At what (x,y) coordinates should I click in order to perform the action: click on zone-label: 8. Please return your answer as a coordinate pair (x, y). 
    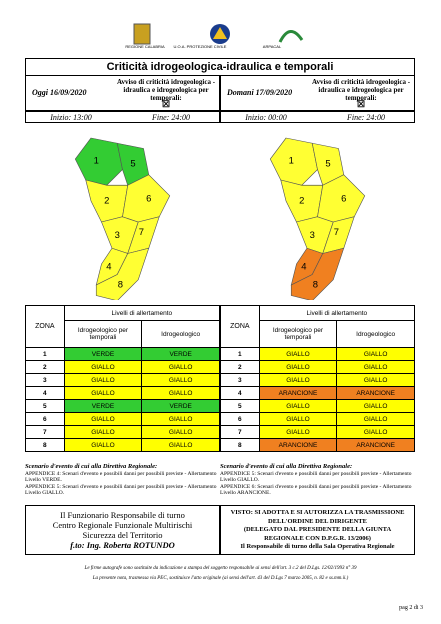
    Looking at the image, I should click on (315, 285).